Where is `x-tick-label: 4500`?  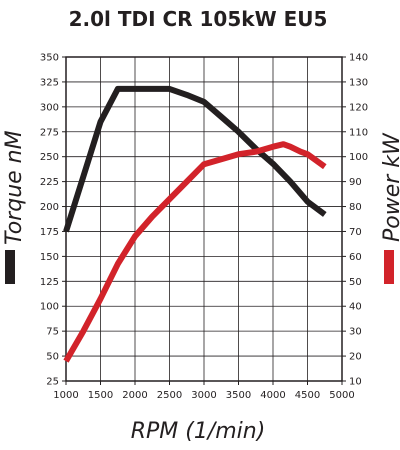
x-tick-label: 4500 is located at coordinates (307, 395).